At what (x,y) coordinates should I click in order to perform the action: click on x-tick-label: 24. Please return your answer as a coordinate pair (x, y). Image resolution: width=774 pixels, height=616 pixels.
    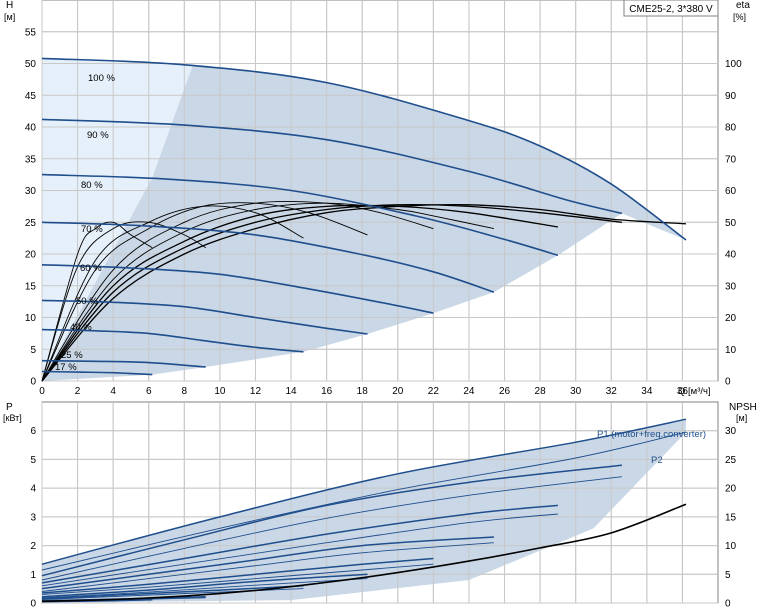
    Looking at the image, I should click on (469, 391).